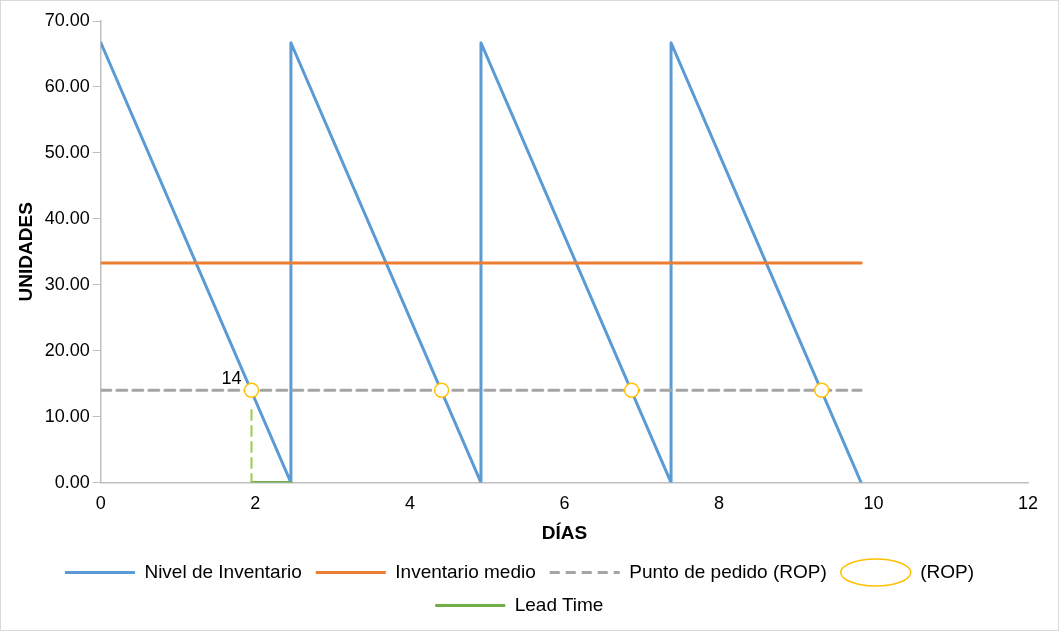  I want to click on y-tick-label: 60.00, so click(67, 85).